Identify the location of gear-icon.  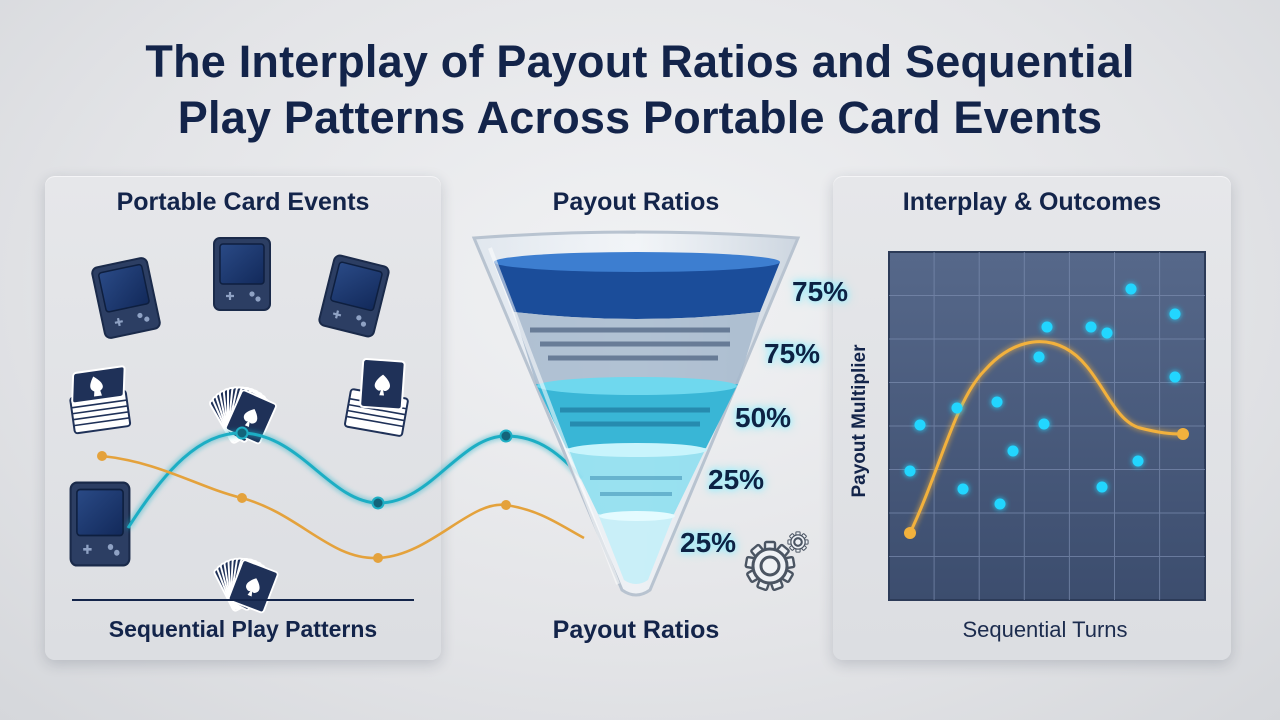
(770, 566).